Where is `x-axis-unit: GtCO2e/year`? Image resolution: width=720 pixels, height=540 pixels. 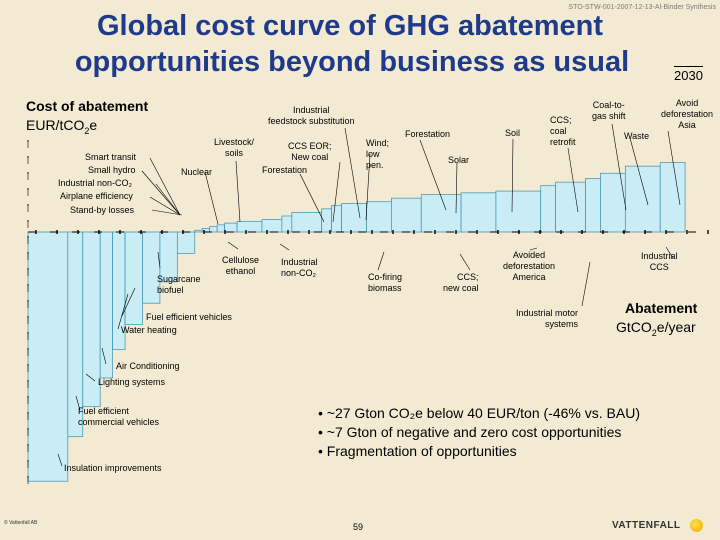 x-axis-unit: GtCO2e/year is located at coordinates (656, 328).